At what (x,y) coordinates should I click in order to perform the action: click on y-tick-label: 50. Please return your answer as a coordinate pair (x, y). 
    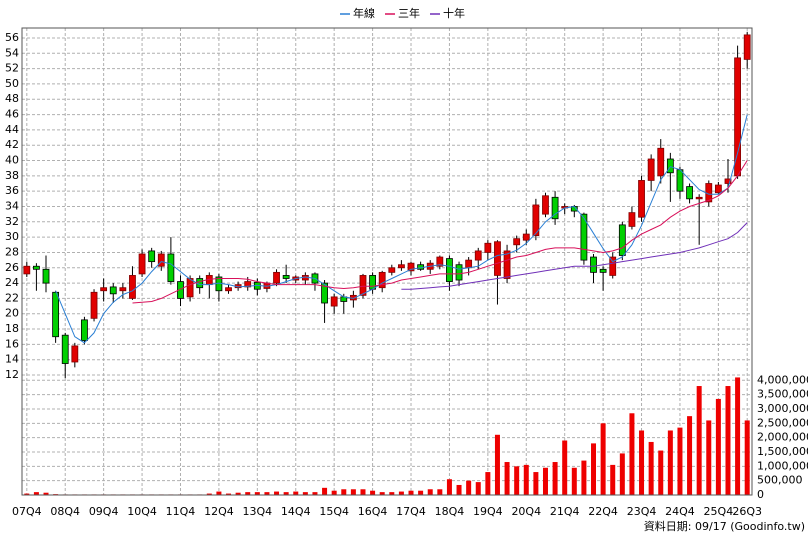
    Looking at the image, I should click on (12, 83).